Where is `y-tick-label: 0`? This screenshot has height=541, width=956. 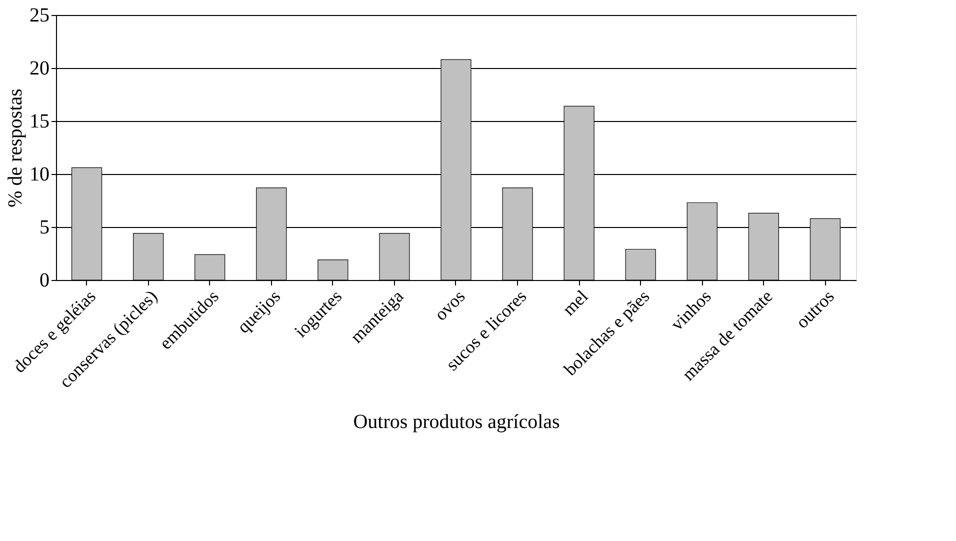 y-tick-label: 0 is located at coordinates (45, 281).